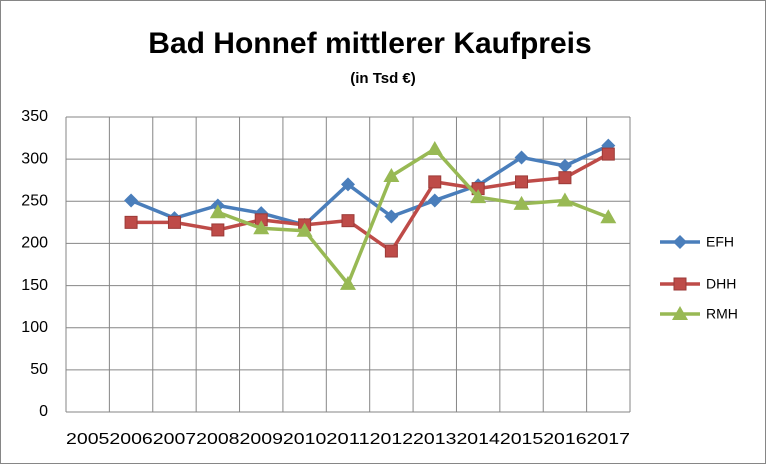 This screenshot has height=465, width=767. What do you see at coordinates (478, 439) in the screenshot?
I see `x-tick-label: 2014` at bounding box center [478, 439].